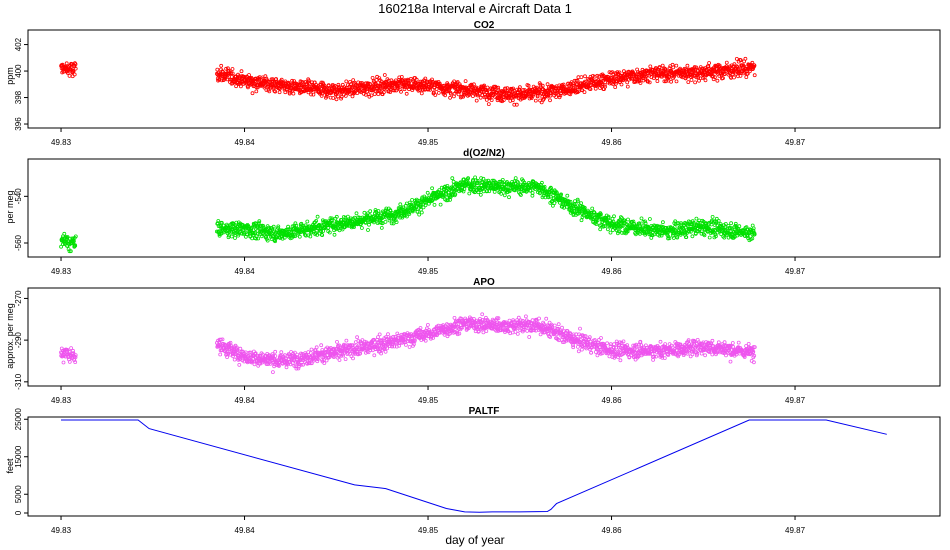 This screenshot has width=950, height=550. What do you see at coordinates (795, 271) in the screenshot?
I see `o2n2-x-tick-label: 49.87` at bounding box center [795, 271].